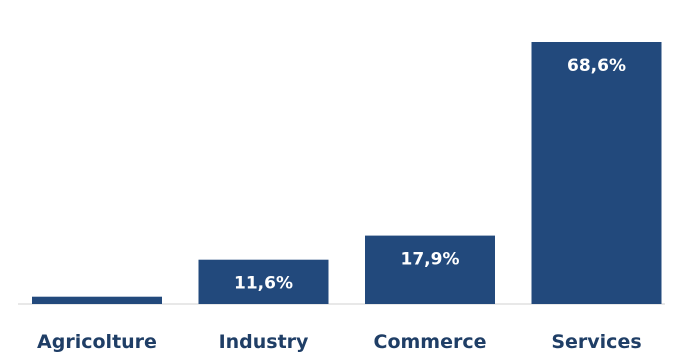  Describe the element at coordinates (97, 300) in the screenshot. I see `bar-agricolture` at that location.